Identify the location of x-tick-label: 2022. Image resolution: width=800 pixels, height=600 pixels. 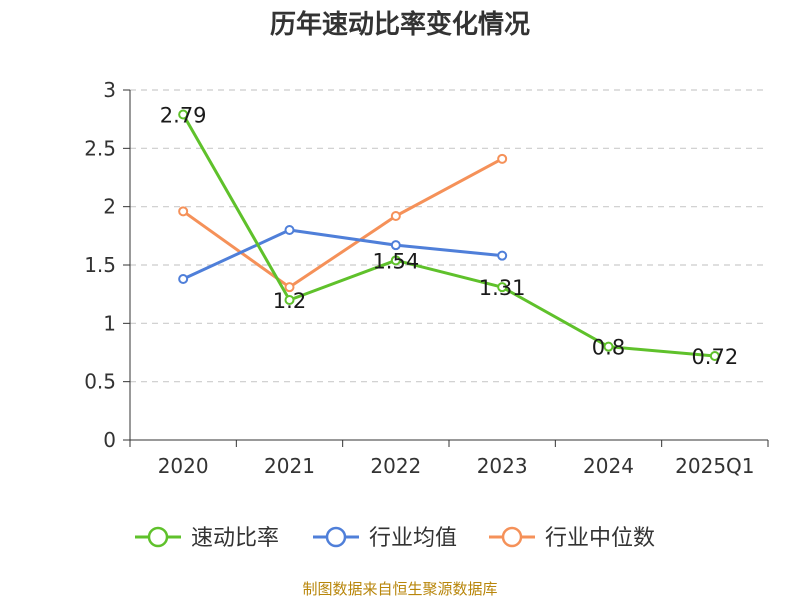
(395, 466).